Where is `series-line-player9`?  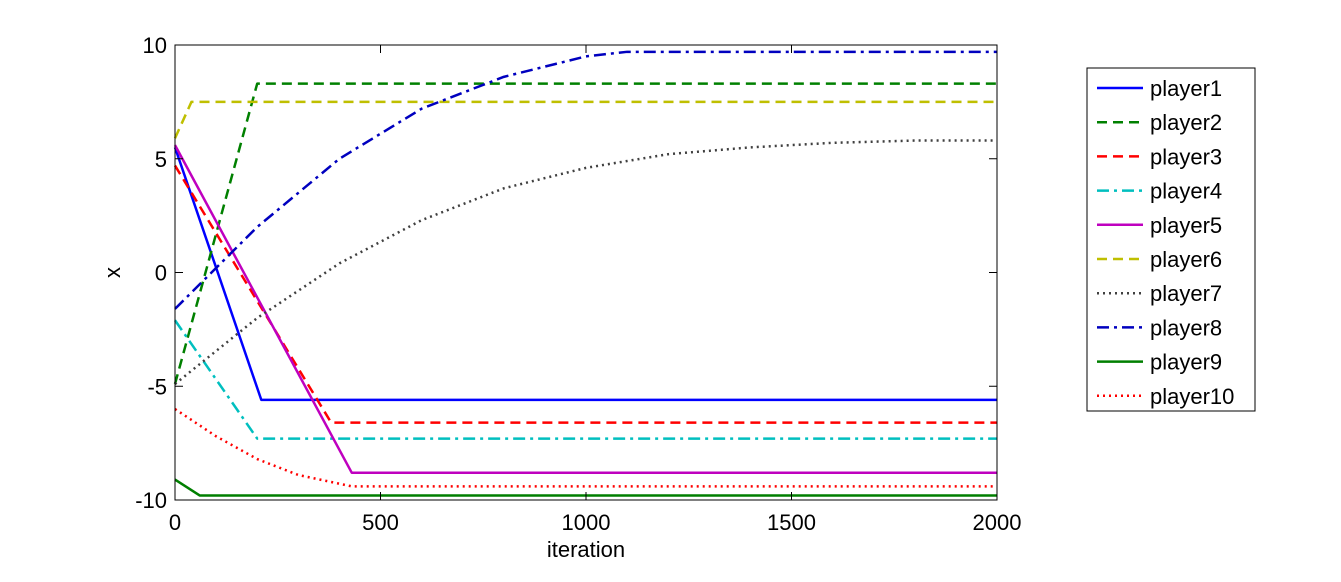 series-line-player9 is located at coordinates (585, 487).